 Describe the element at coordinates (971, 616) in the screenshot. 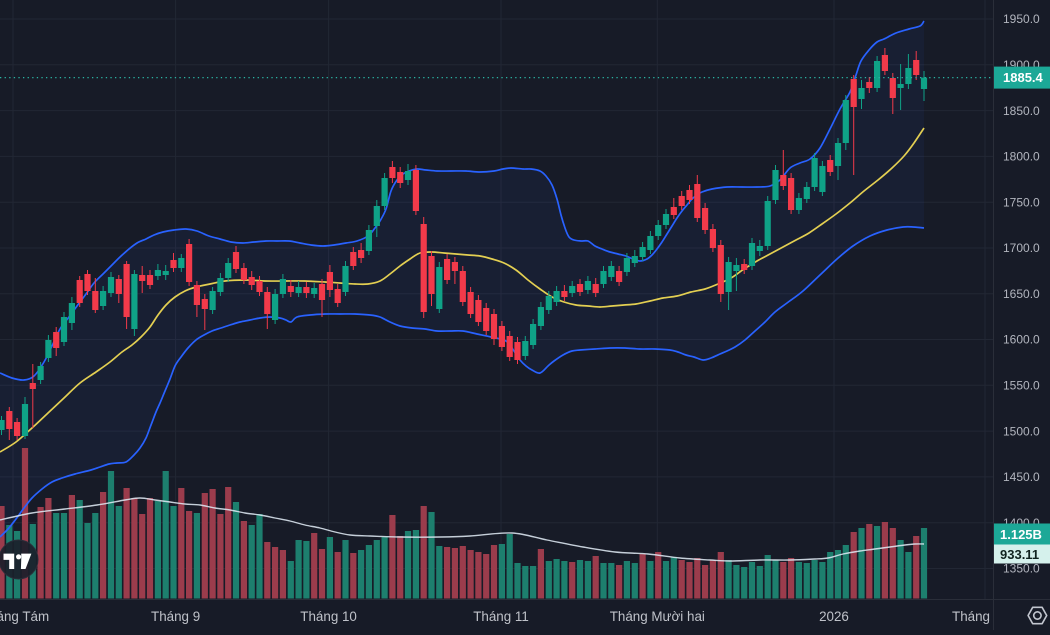

I see `svg-text: Tháng` at that location.